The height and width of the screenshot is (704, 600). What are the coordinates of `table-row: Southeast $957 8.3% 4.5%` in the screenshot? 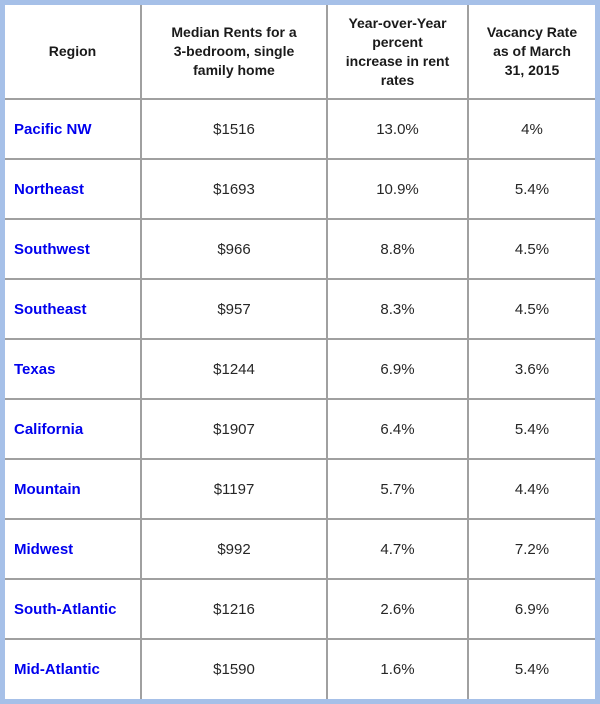 It's located at (300, 309).